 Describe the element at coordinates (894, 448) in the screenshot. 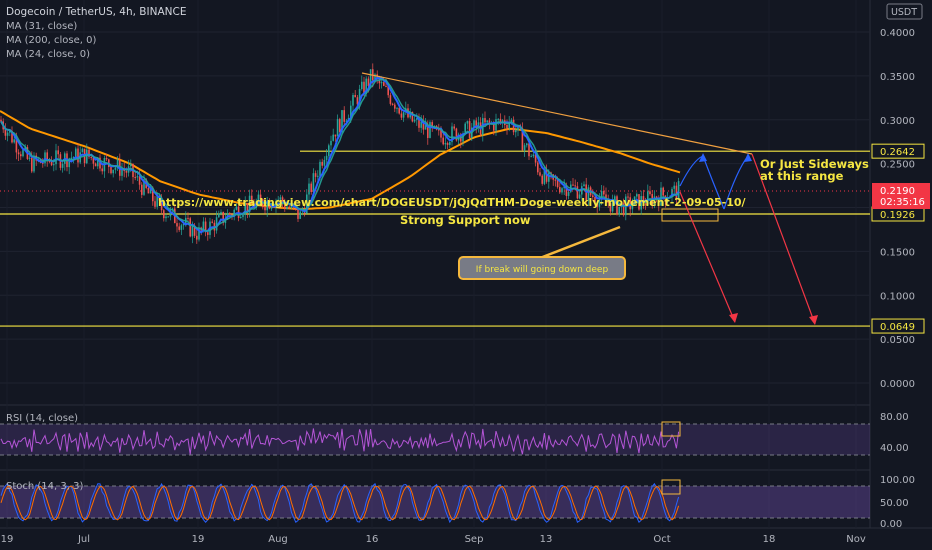

I see `rsi-tick-40: 40.00` at that location.